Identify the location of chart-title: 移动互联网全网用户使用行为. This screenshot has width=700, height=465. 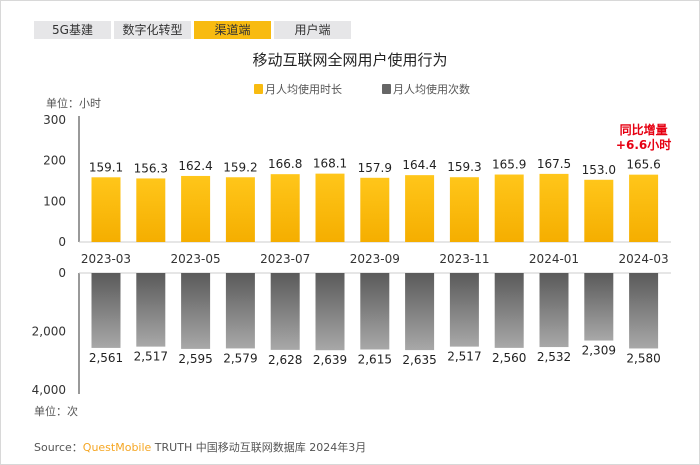
(350, 60).